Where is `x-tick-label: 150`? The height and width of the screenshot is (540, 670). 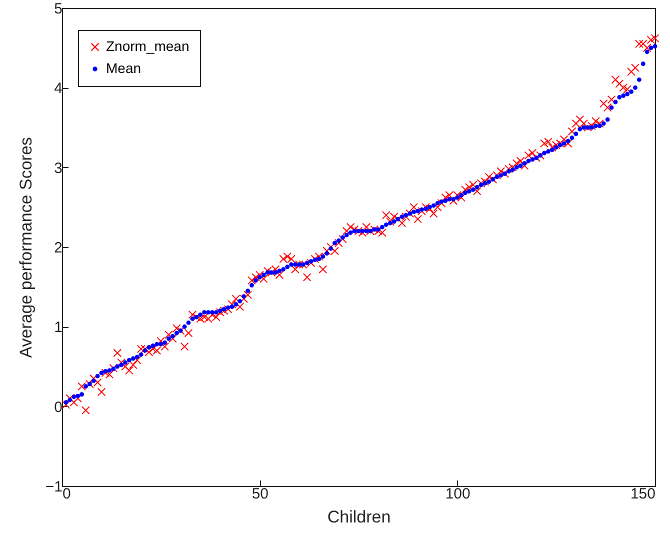 x-tick-label: 150 is located at coordinates (643, 494).